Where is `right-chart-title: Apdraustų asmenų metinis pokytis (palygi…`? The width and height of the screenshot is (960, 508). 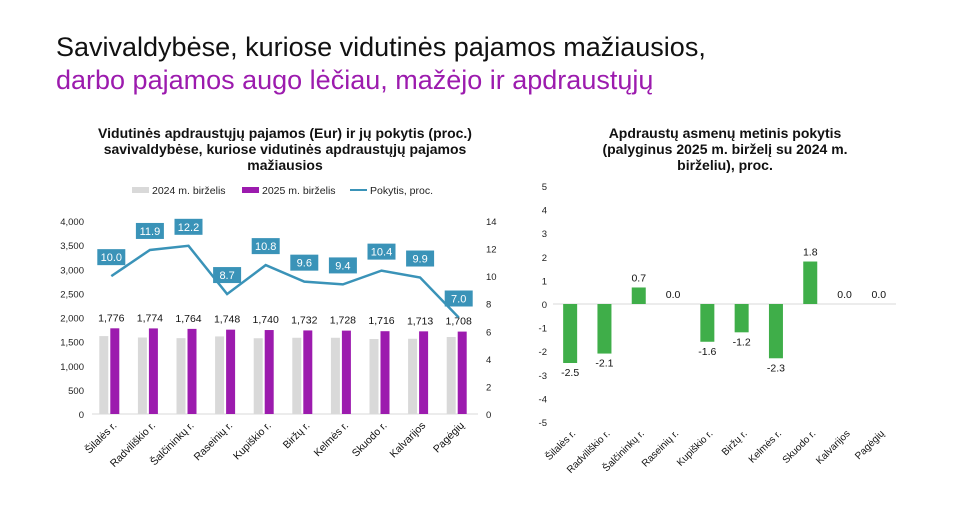 right-chart-title: Apdraustų asmenų metinis pokytis (palygi… is located at coordinates (725, 149).